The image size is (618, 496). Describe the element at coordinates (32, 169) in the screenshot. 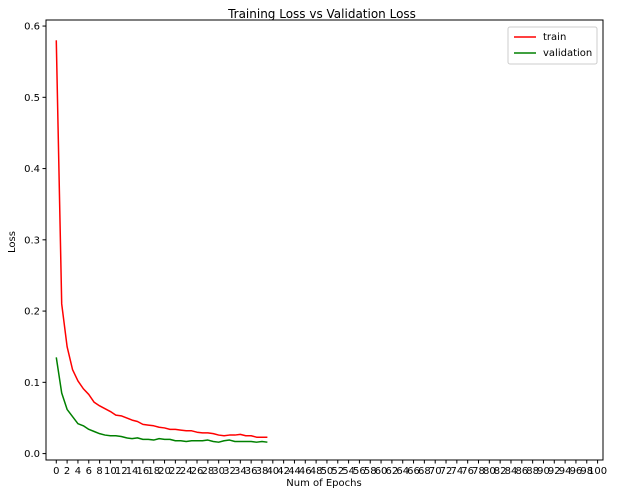

I see `y-tick-label: 0.4` at that location.